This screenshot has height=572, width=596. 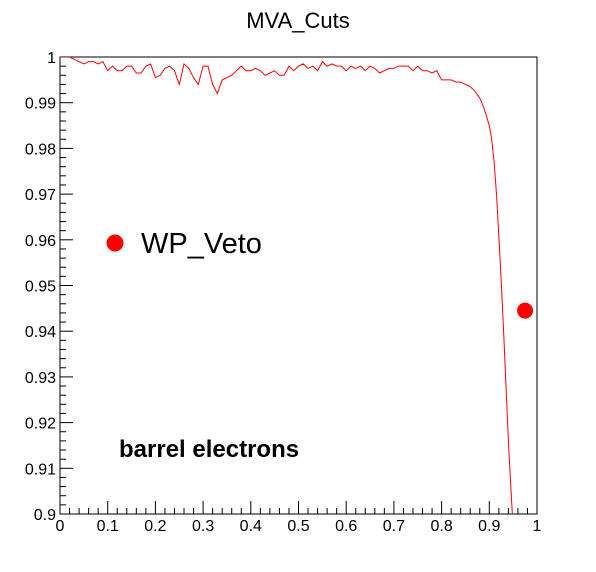 What do you see at coordinates (40, 241) in the screenshot?
I see `y-tick-label: 0.96` at bounding box center [40, 241].